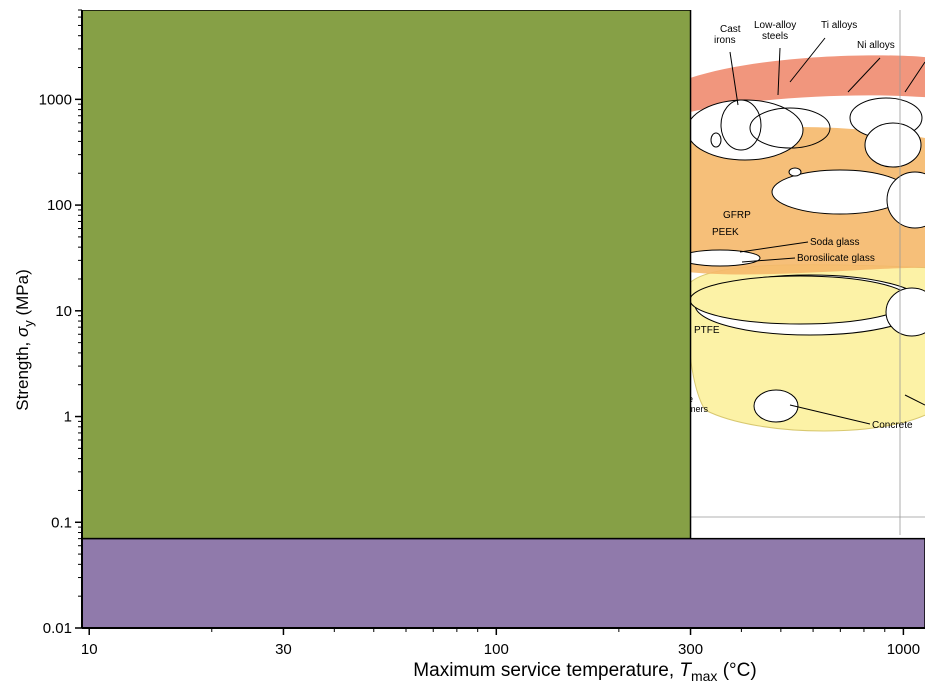 The width and height of the screenshot is (925, 686). I want to click on inset-technical-ceramics-bubble, so click(905, 200).